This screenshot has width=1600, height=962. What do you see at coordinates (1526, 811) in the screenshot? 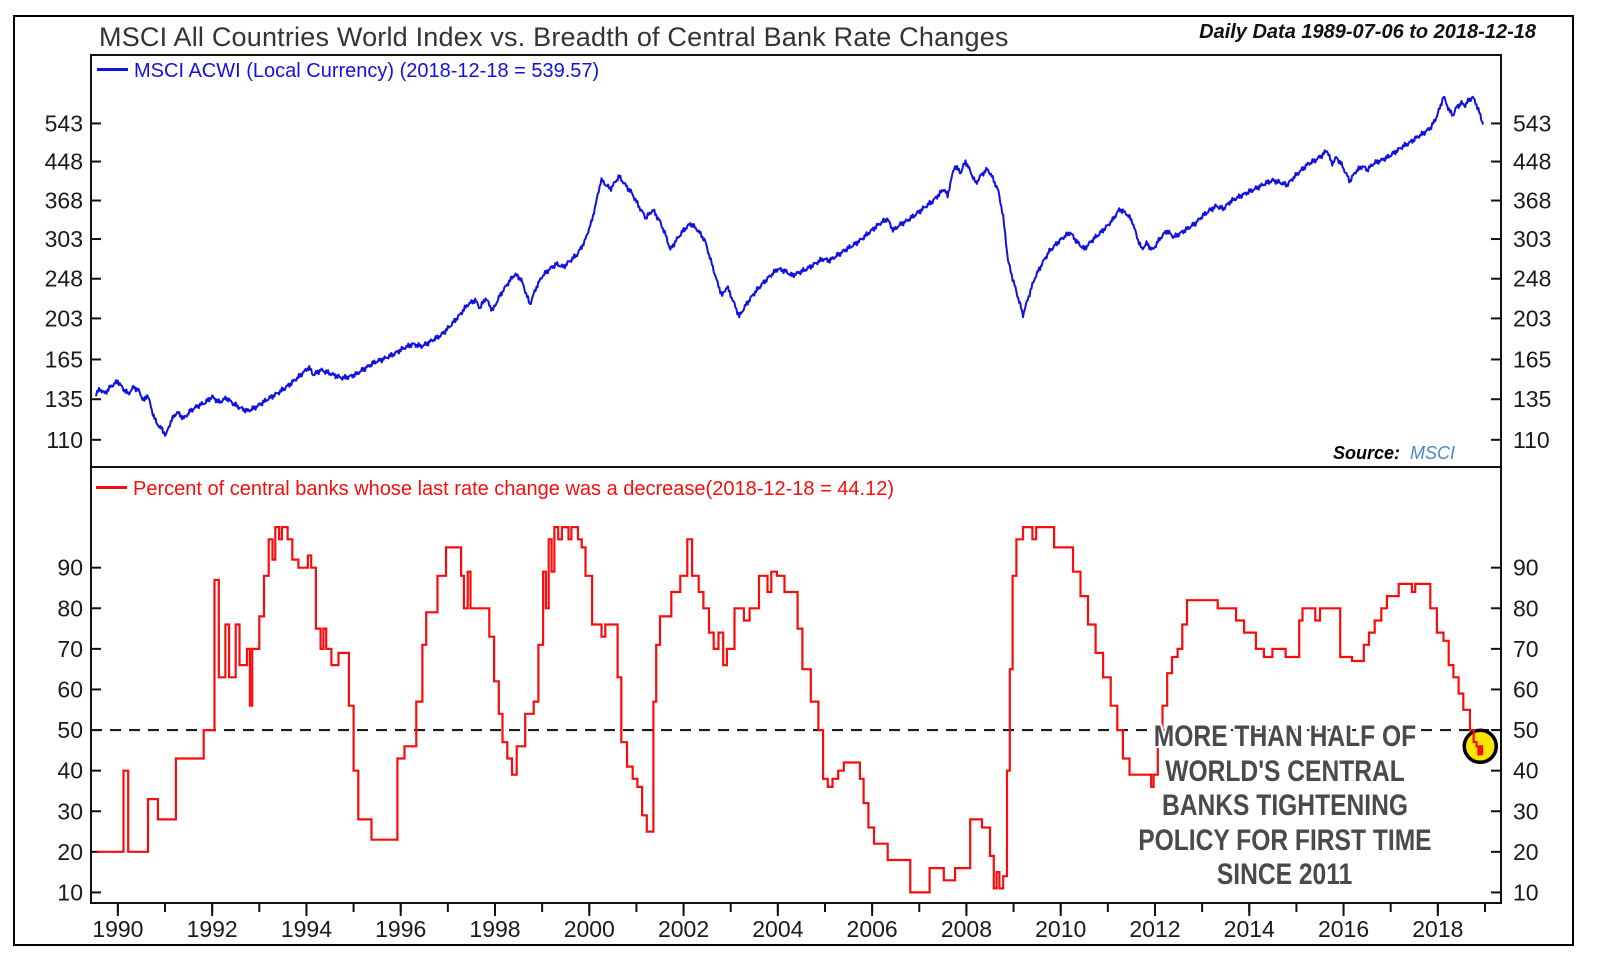
I see `breadth-ytick-label-right: 30` at bounding box center [1526, 811].